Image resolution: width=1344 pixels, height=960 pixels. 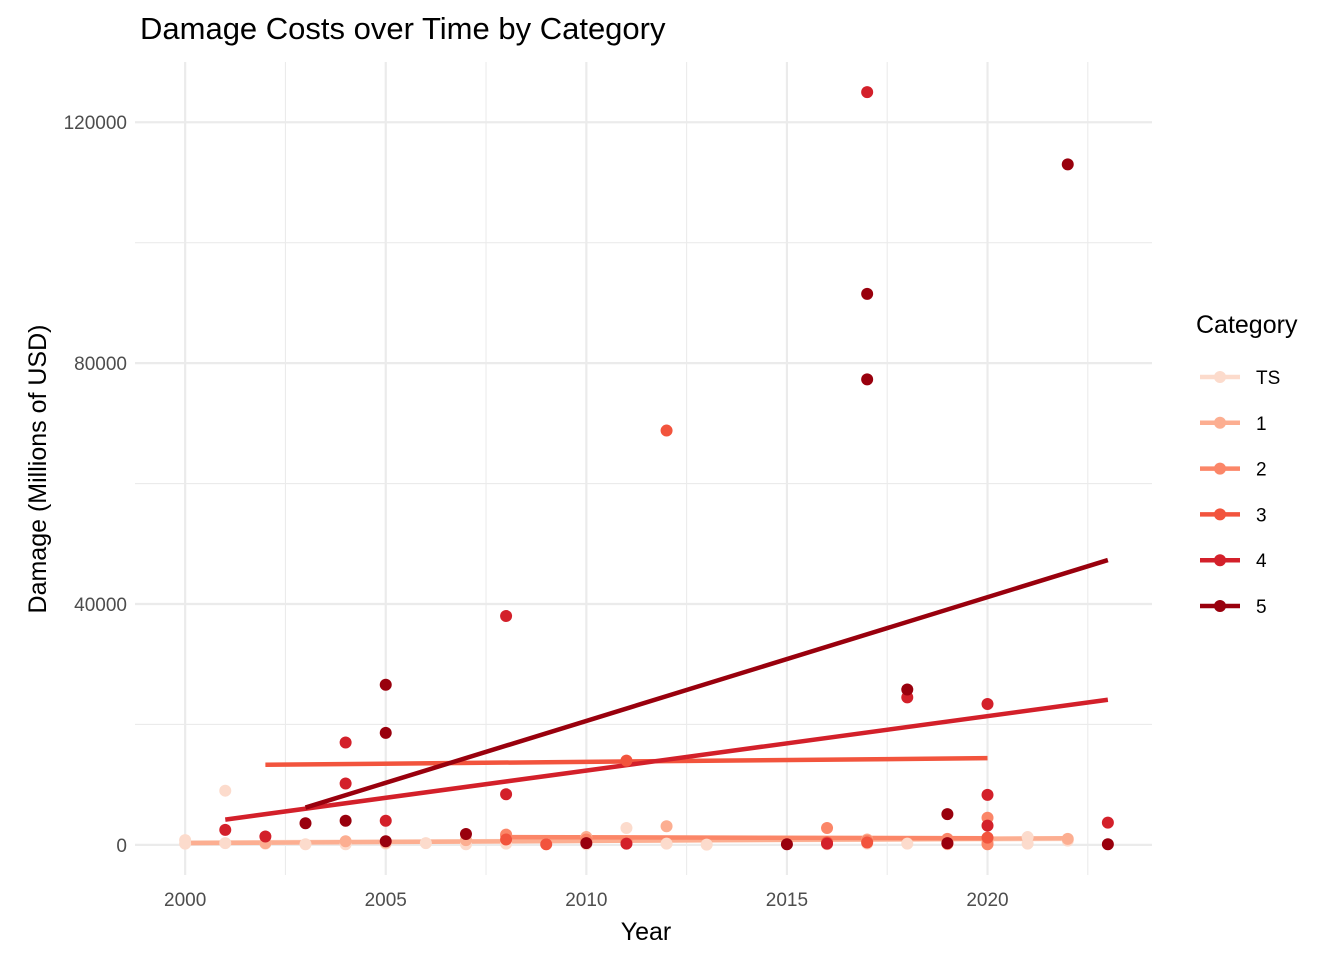 I want to click on legend-label: TS, so click(x=1268, y=378).